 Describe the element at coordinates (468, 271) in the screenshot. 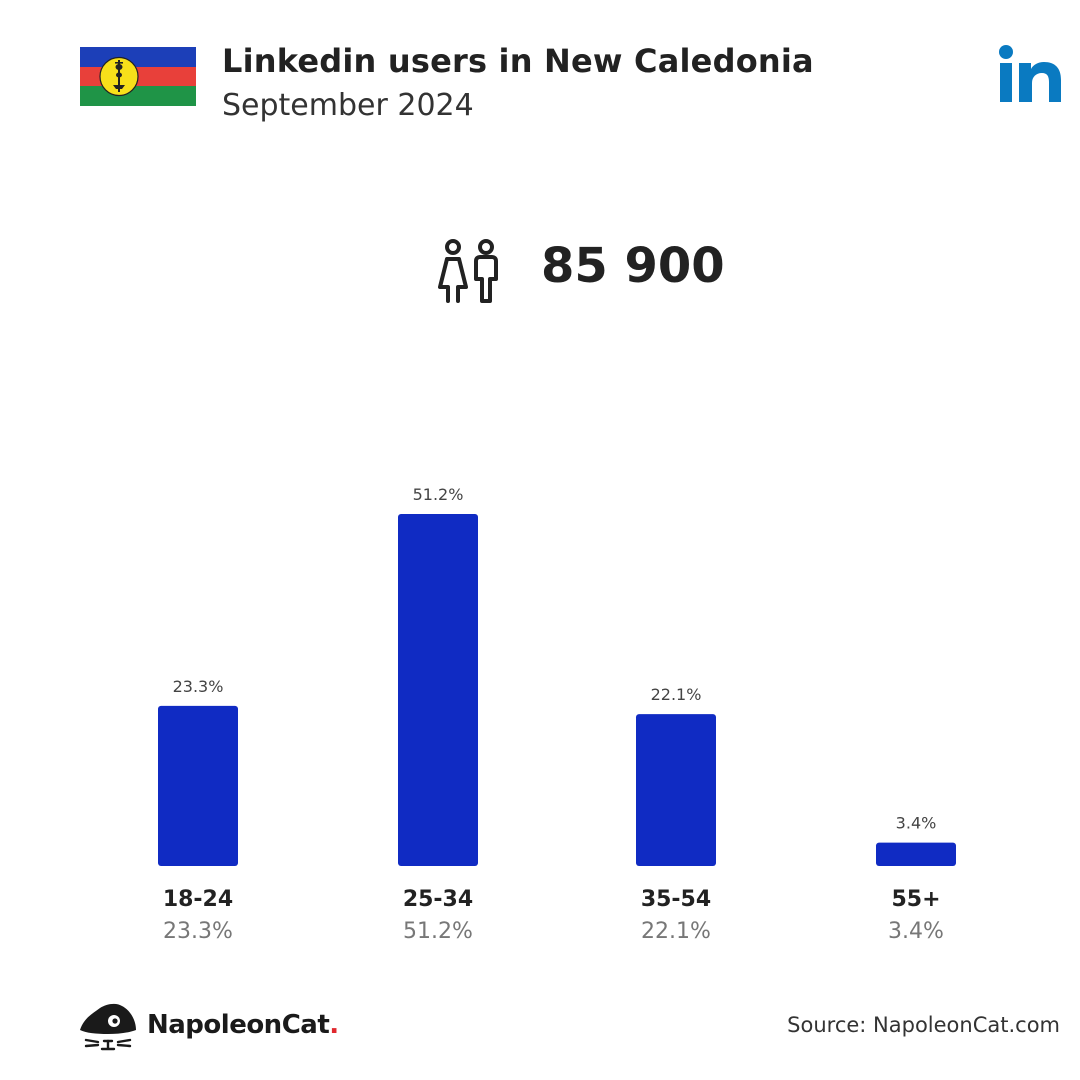

I see `people-icon` at that location.